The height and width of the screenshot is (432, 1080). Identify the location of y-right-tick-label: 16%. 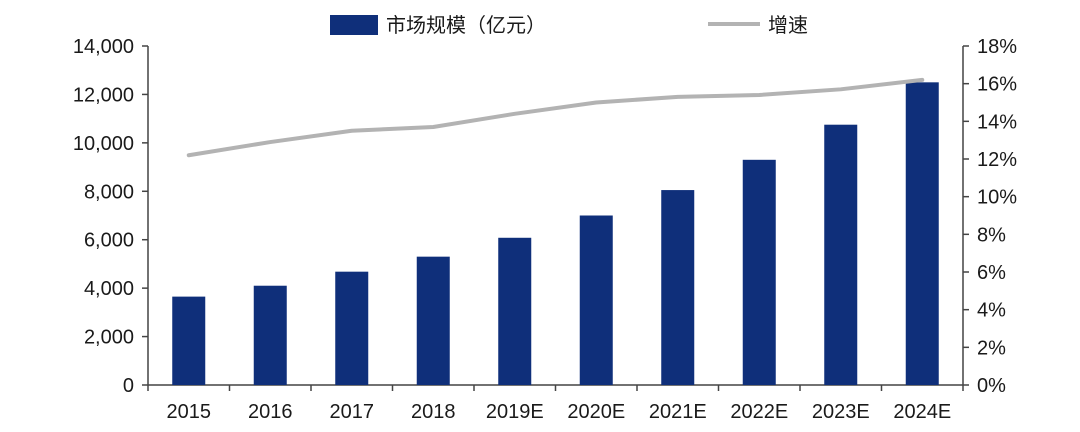
(997, 85).